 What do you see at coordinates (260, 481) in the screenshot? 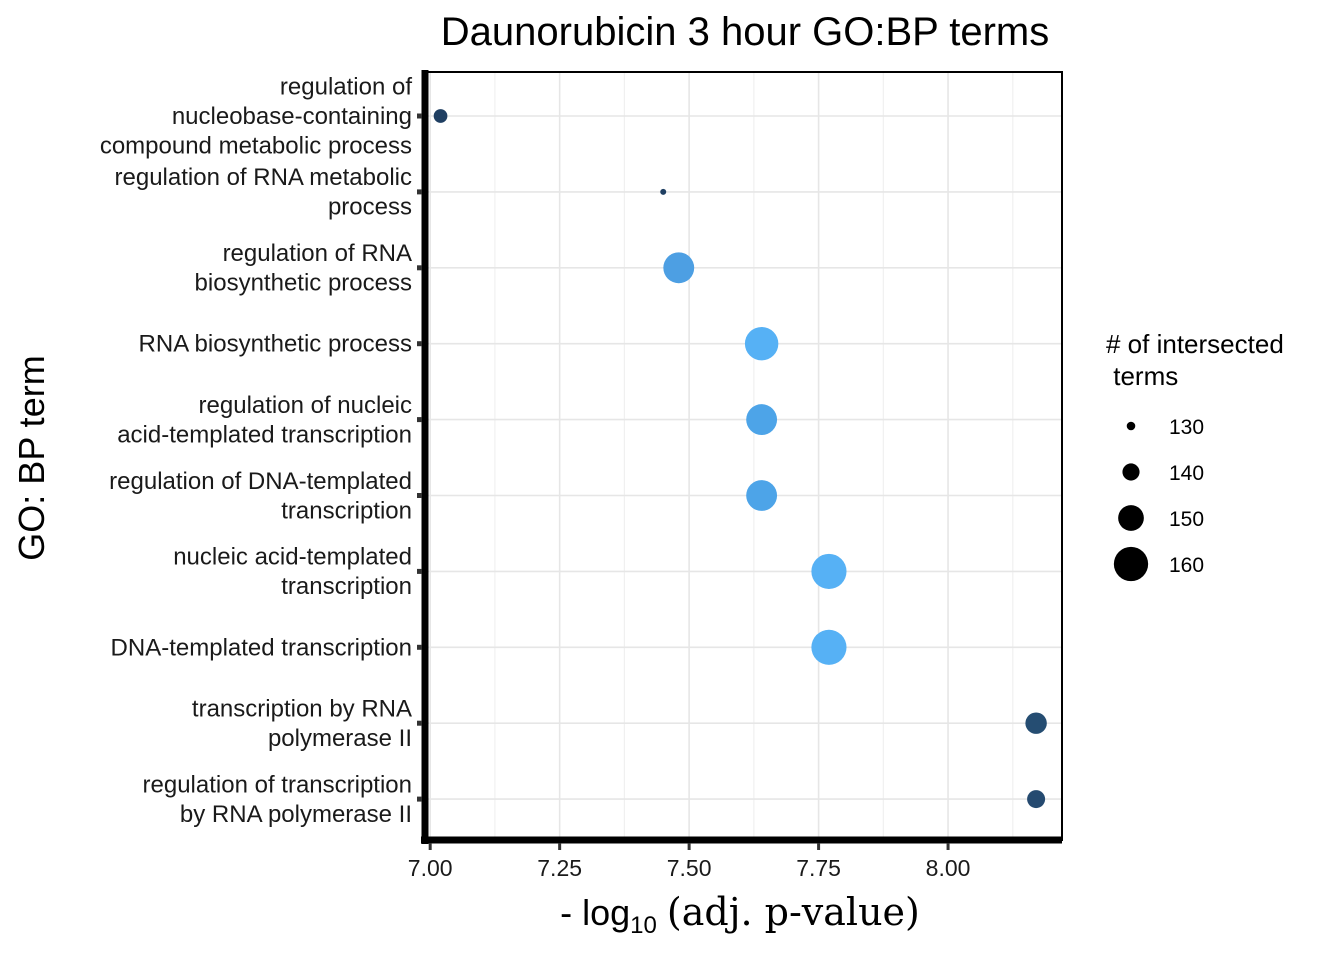
I see `y-tick-label-line: regulation of DNA-templated` at bounding box center [260, 481].